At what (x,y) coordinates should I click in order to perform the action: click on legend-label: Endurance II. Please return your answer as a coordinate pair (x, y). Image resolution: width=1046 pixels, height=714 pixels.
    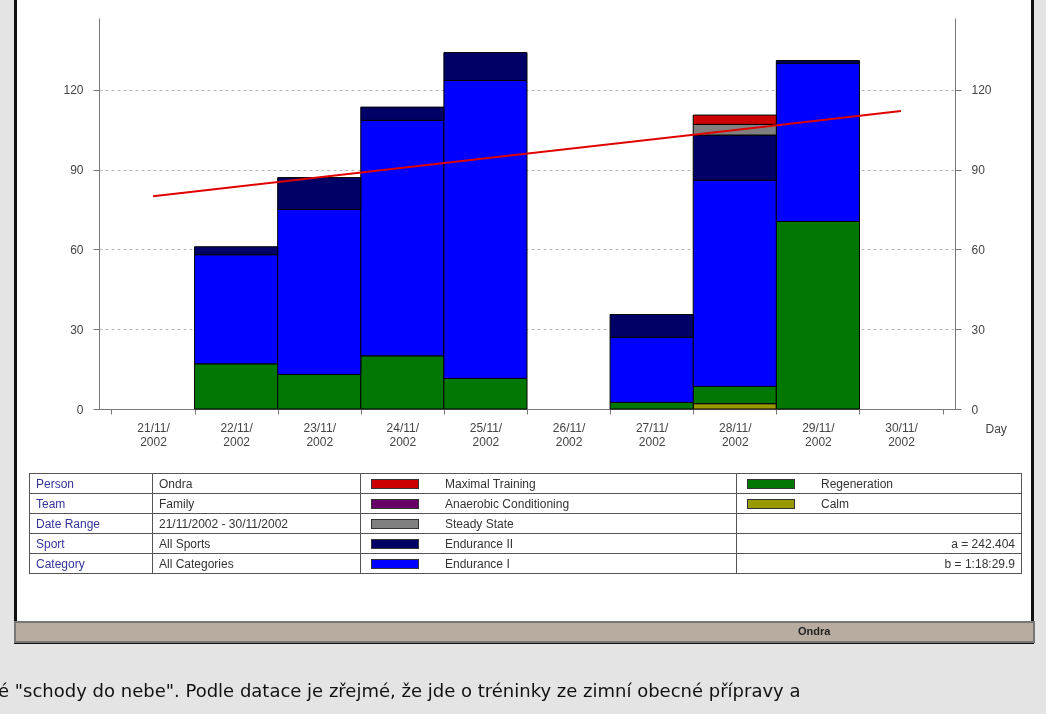
    Looking at the image, I should click on (548, 543).